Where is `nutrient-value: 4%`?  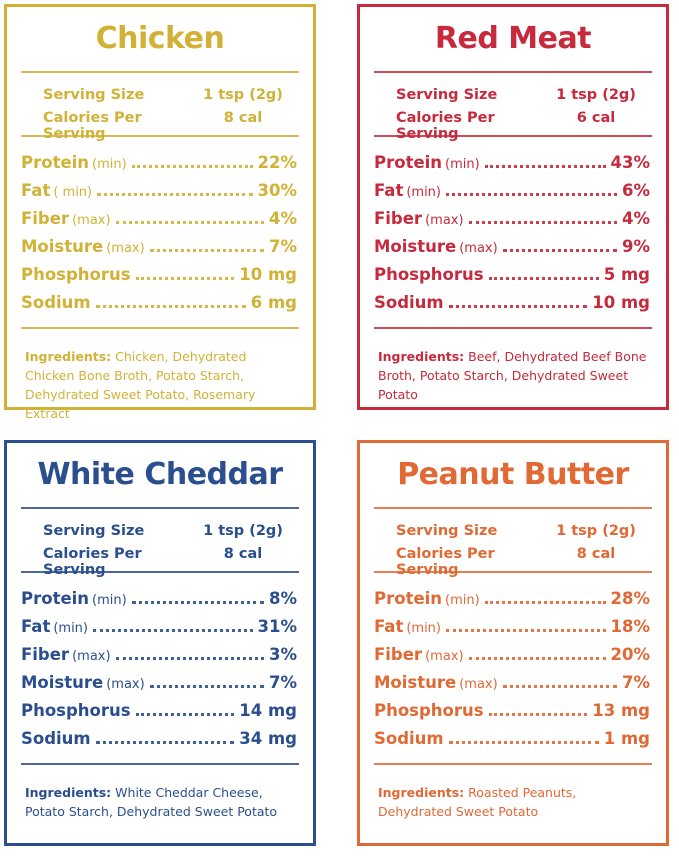 nutrient-value: 4% is located at coordinates (635, 218).